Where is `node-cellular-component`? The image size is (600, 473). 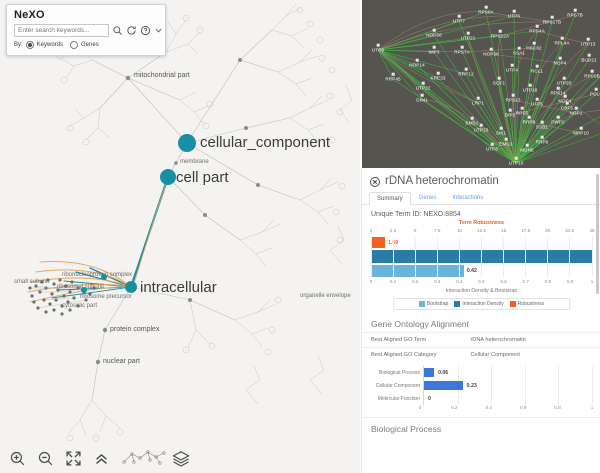 node-cellular-component is located at coordinates (187, 143).